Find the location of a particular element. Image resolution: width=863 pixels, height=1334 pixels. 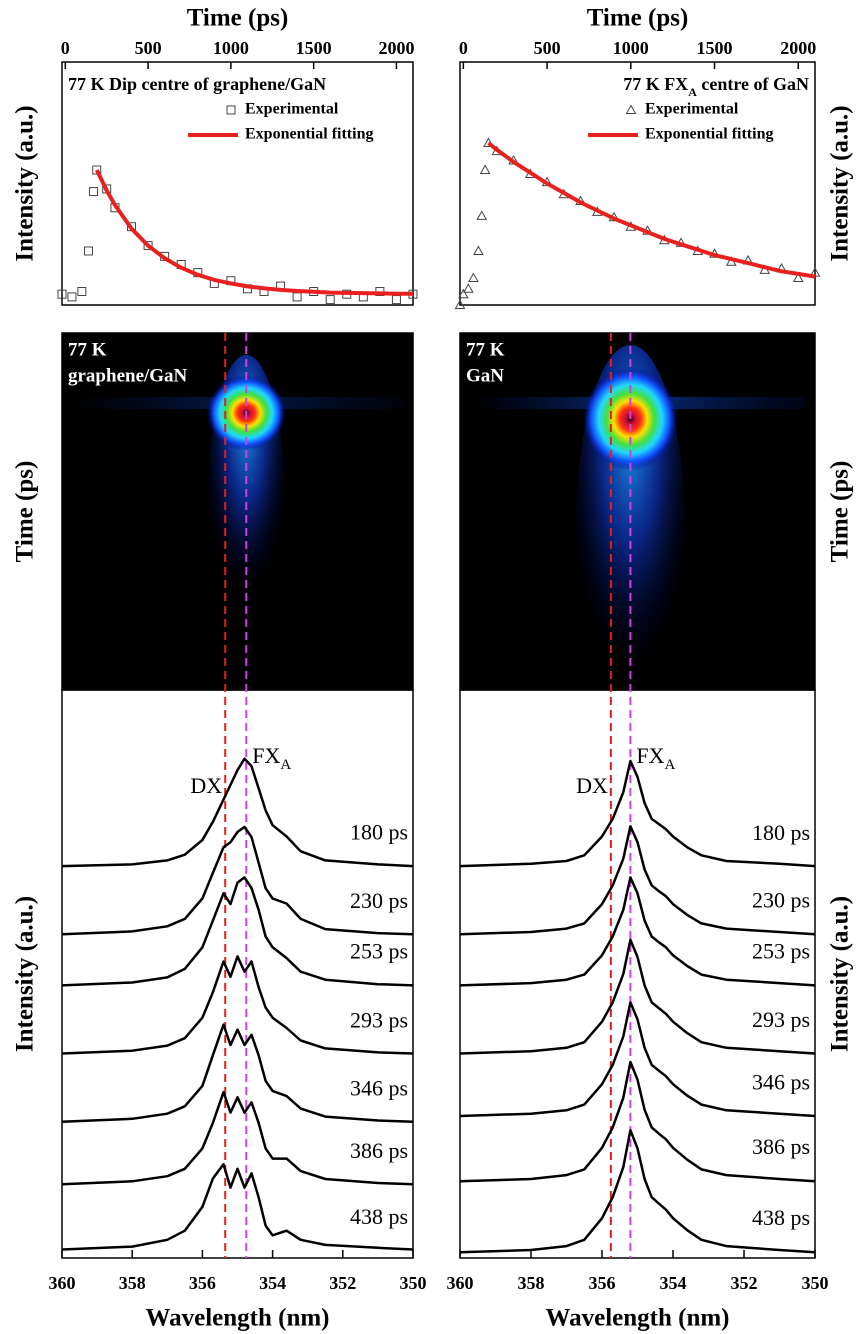

curve-label: 438 ps is located at coordinates (379, 1216).